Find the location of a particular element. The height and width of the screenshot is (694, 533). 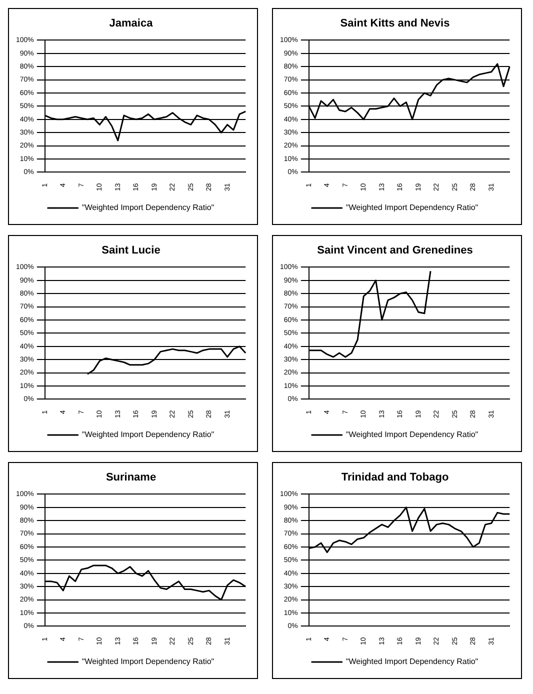

chart-title: Suriname is located at coordinates (131, 478).